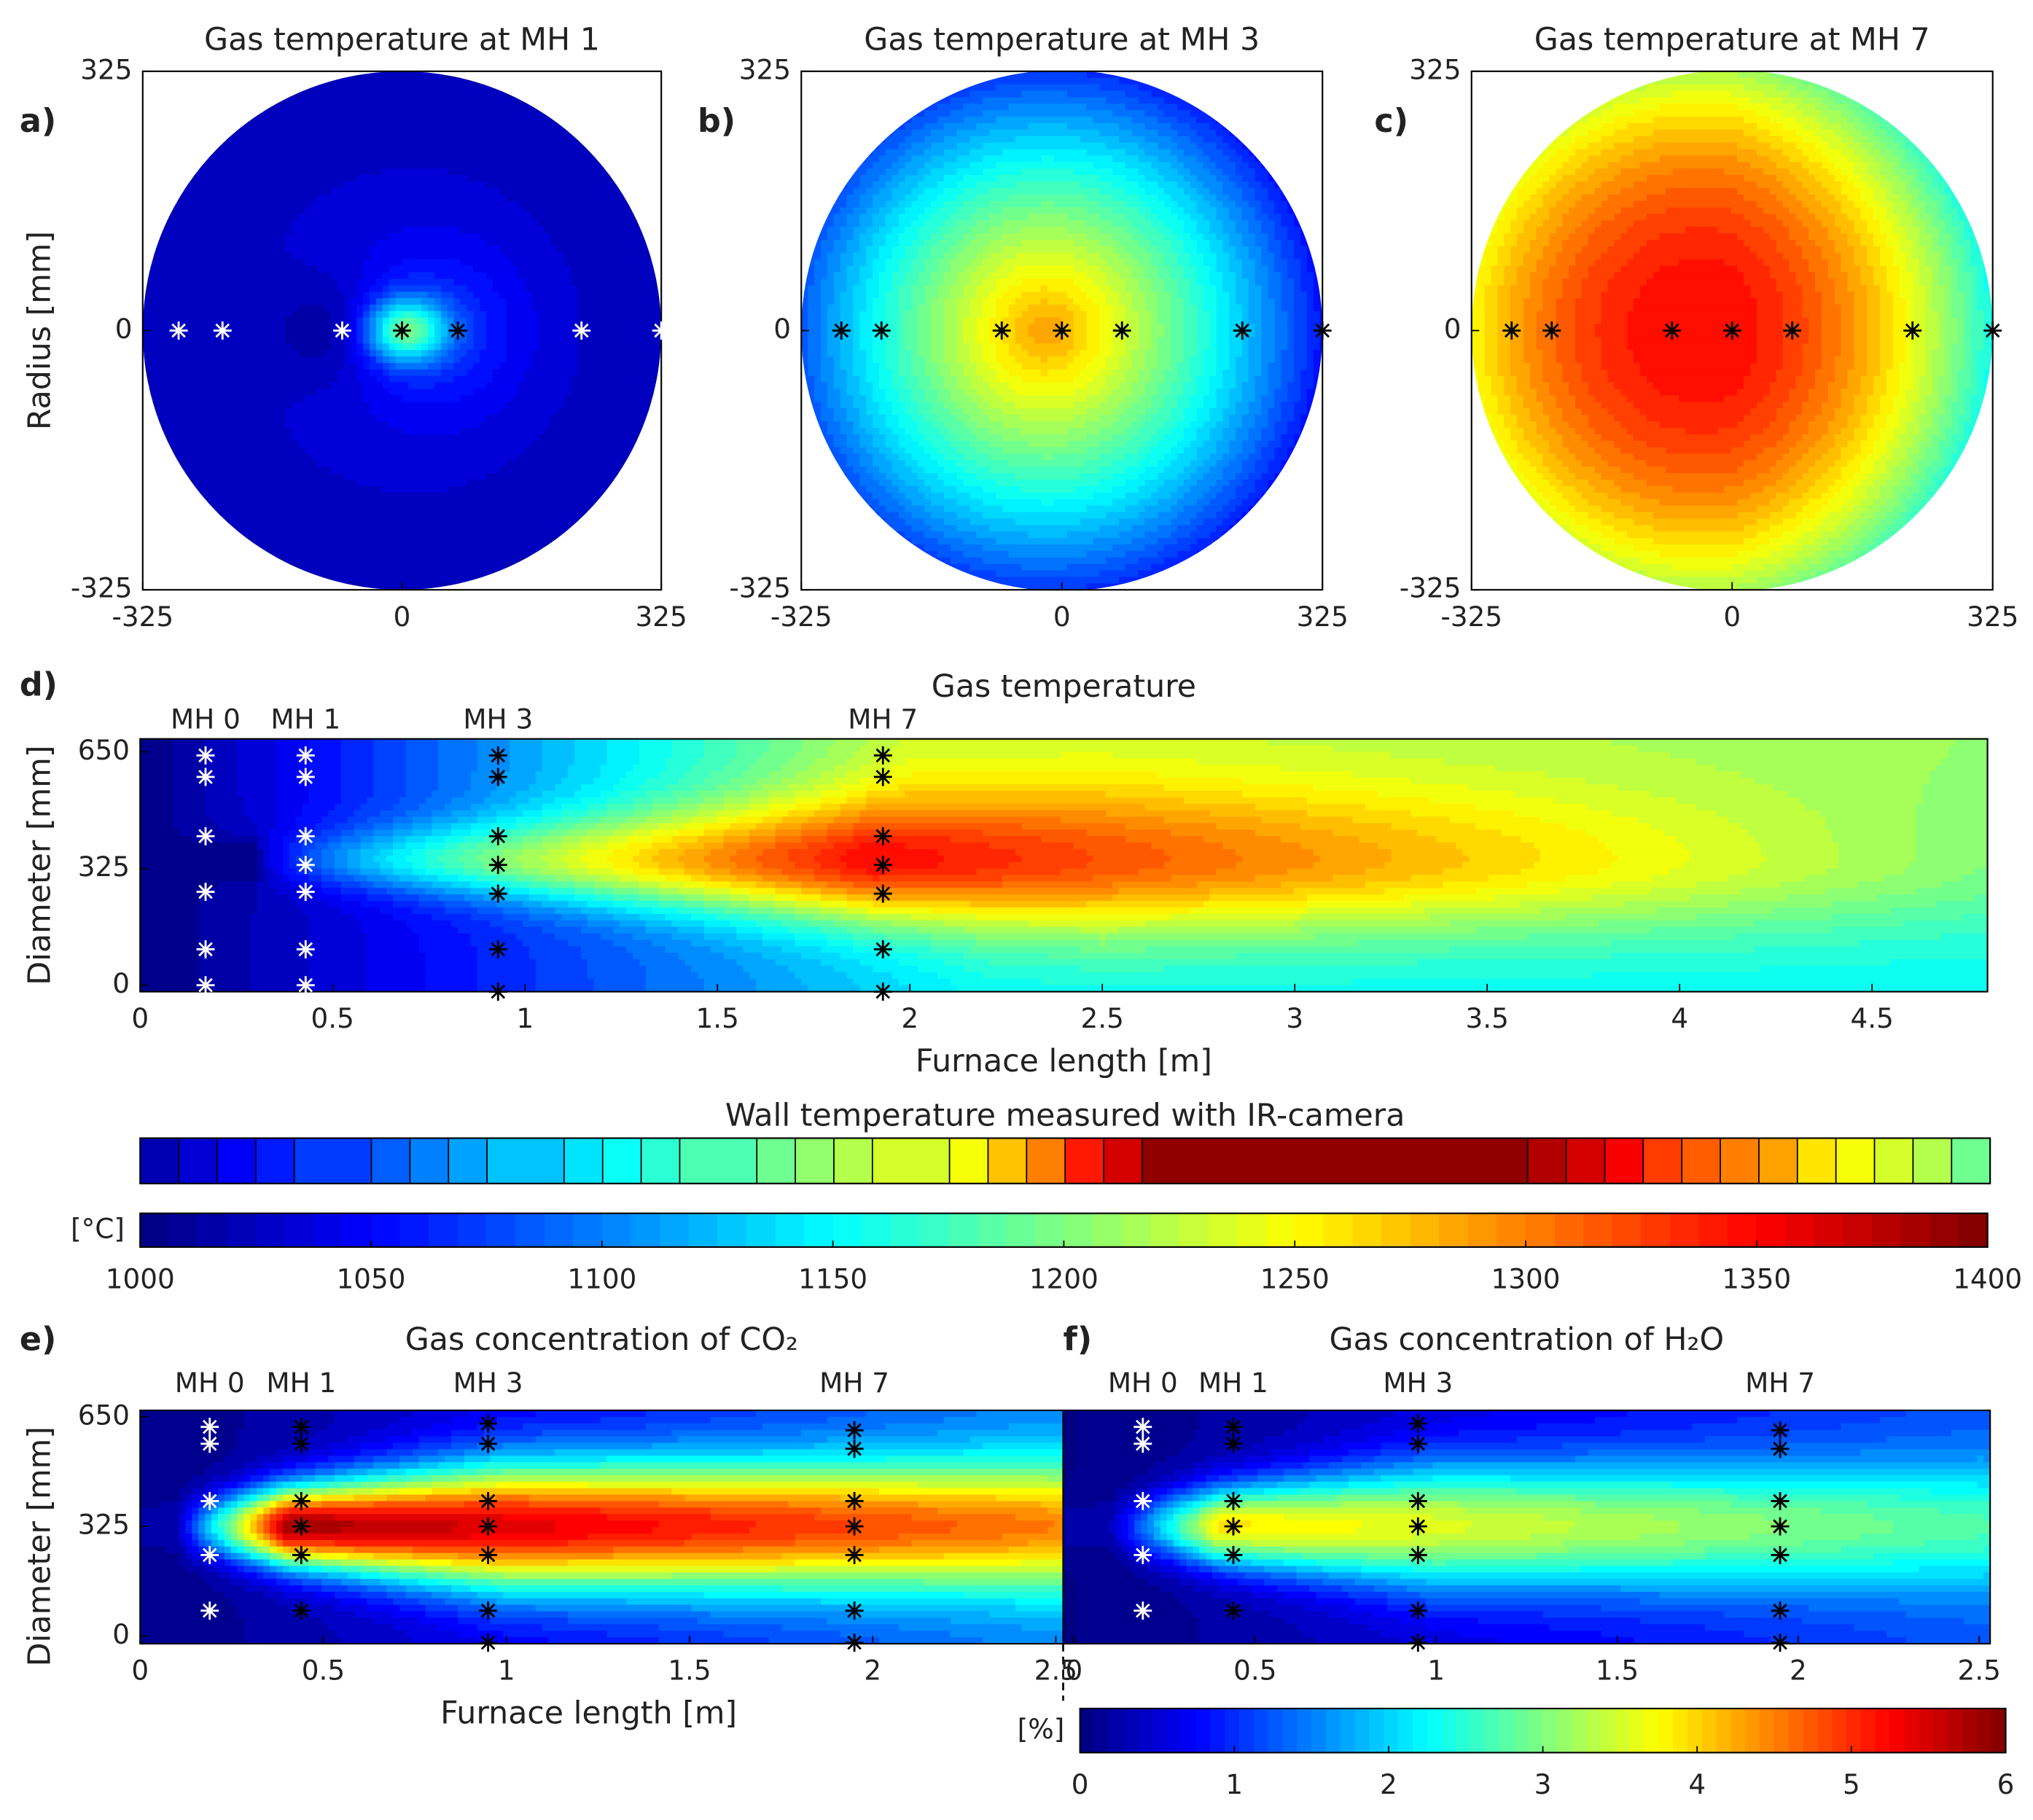 Image resolution: width=2033 pixels, height=1820 pixels. Describe the element at coordinates (1062, 40) in the screenshot. I see `chart-title: Gas temperature at MH 3` at that location.